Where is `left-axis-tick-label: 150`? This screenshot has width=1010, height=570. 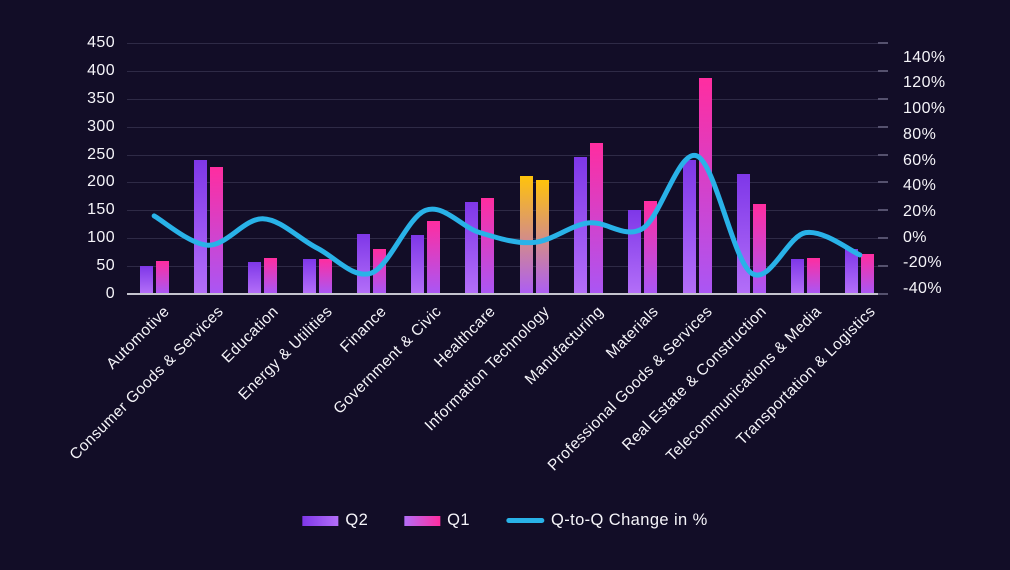 left-axis-tick-label: 150 is located at coordinates (101, 210).